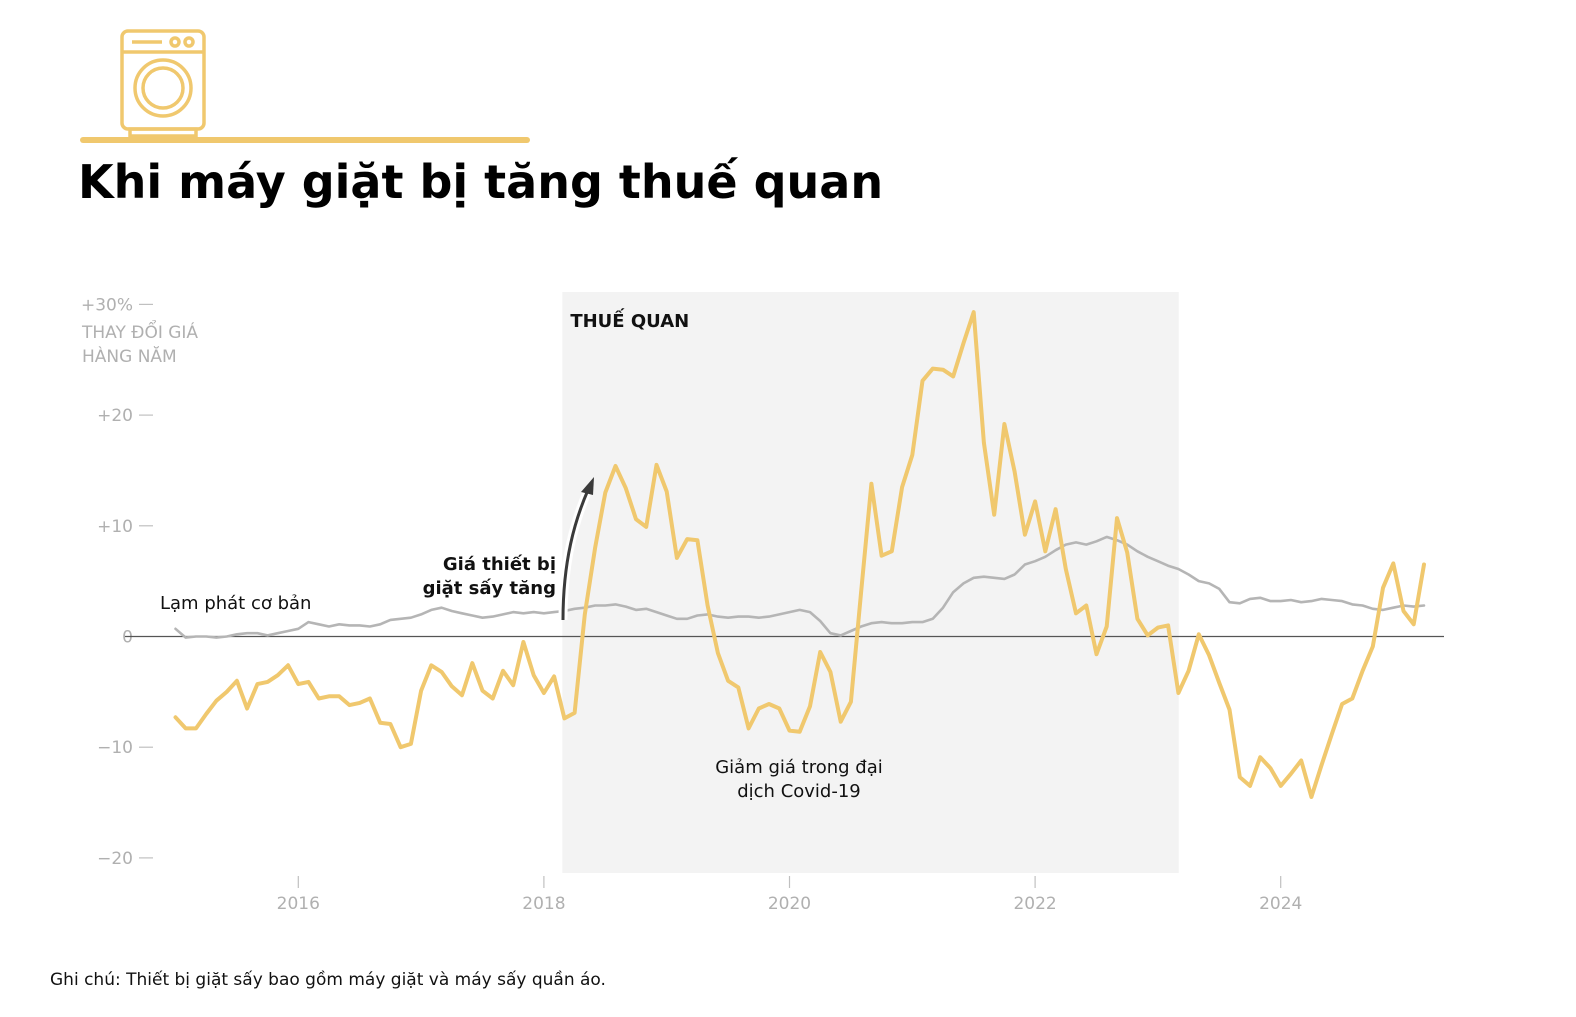 This screenshot has width=1576, height=1017. What do you see at coordinates (163, 83) in the screenshot?
I see `washing-machine-icon` at bounding box center [163, 83].